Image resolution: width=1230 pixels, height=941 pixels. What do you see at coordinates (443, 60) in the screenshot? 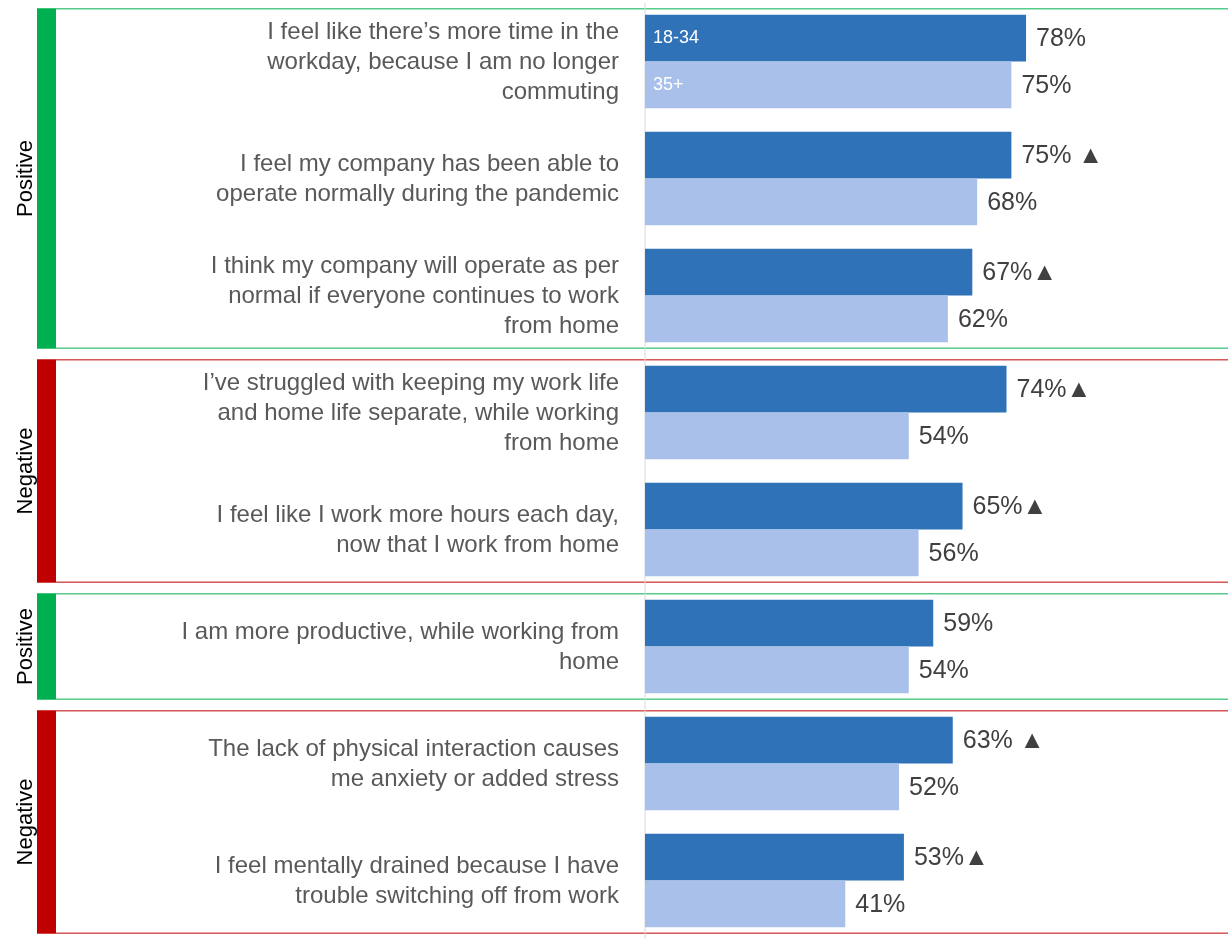
I see `y-tick-label: I feel like there’s more time in the workday, because I am no longer commuting` at bounding box center [443, 60].